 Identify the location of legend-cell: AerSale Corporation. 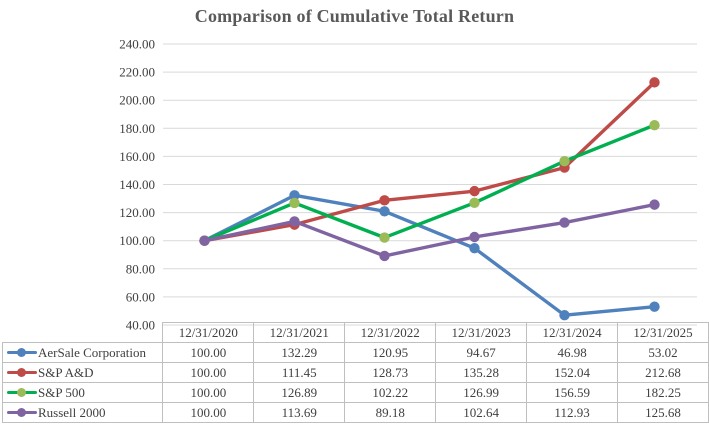
(82, 352).